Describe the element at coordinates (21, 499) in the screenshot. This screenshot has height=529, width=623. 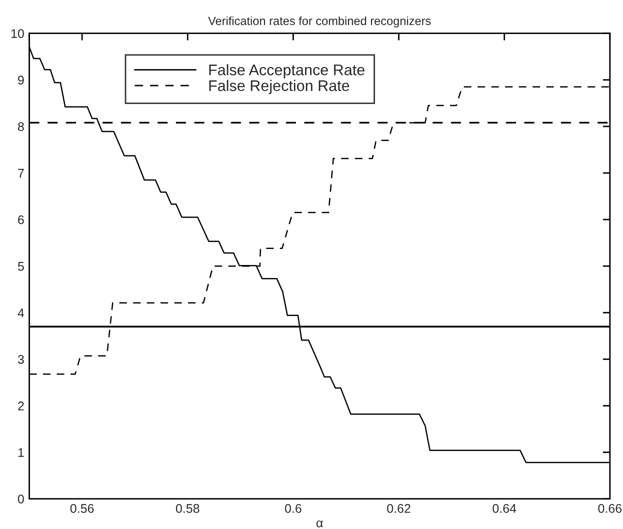
I see `y-tick-label: 0` at that location.